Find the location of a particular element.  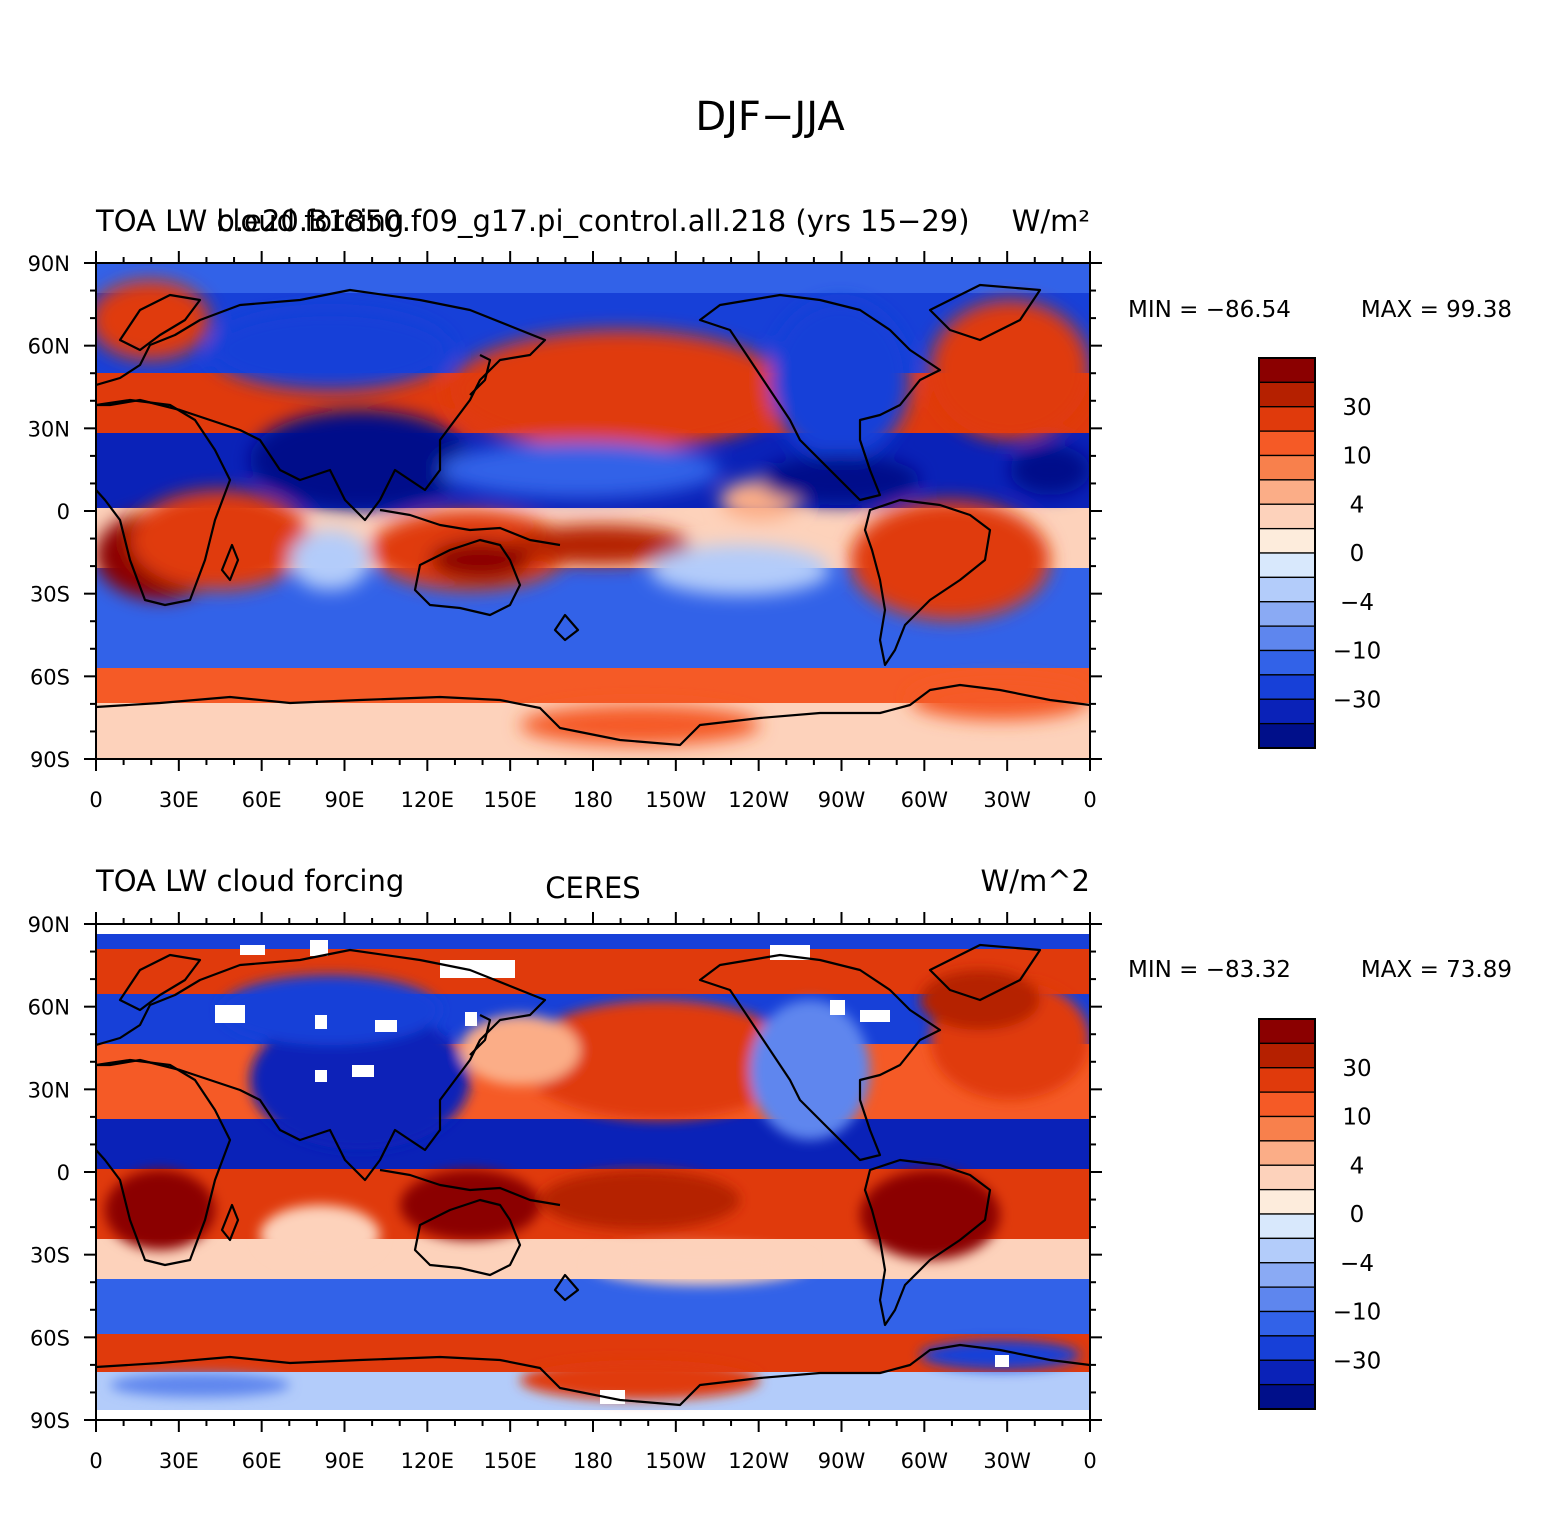

panel-bottom-lon-tick-label: 30W is located at coordinates (1007, 1461).